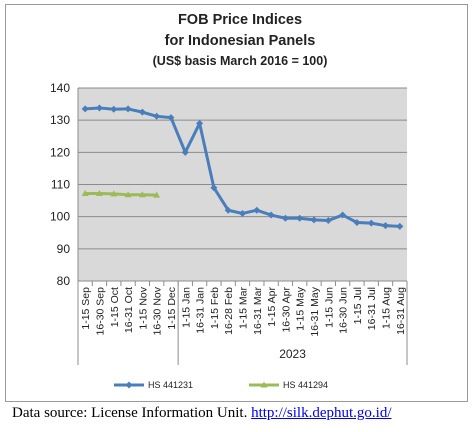 The height and width of the screenshot is (432, 475). Describe the element at coordinates (215, 308) in the screenshot. I see `x-tick-label: 1-15 Feb` at that location.